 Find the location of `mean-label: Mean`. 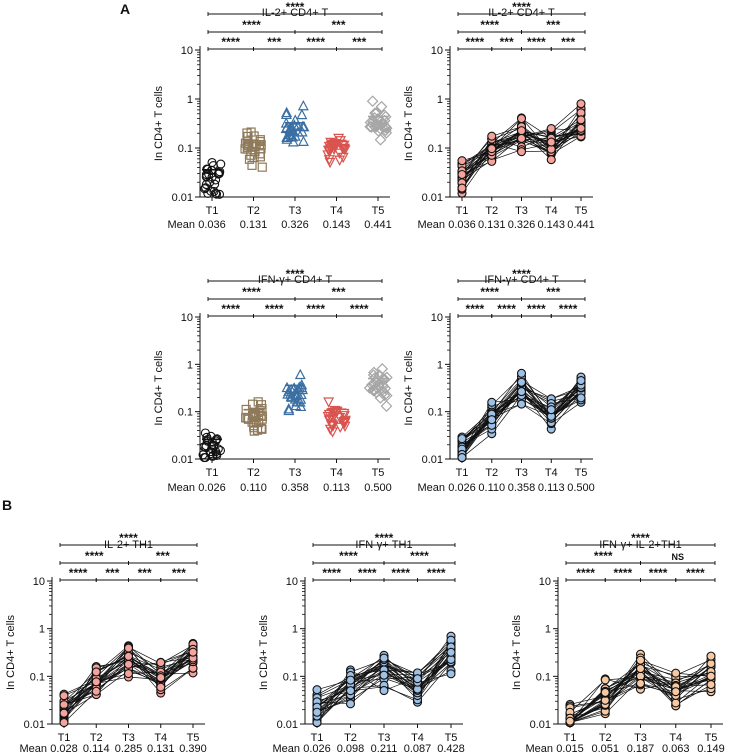

mean-label: Mean is located at coordinates (286, 749).